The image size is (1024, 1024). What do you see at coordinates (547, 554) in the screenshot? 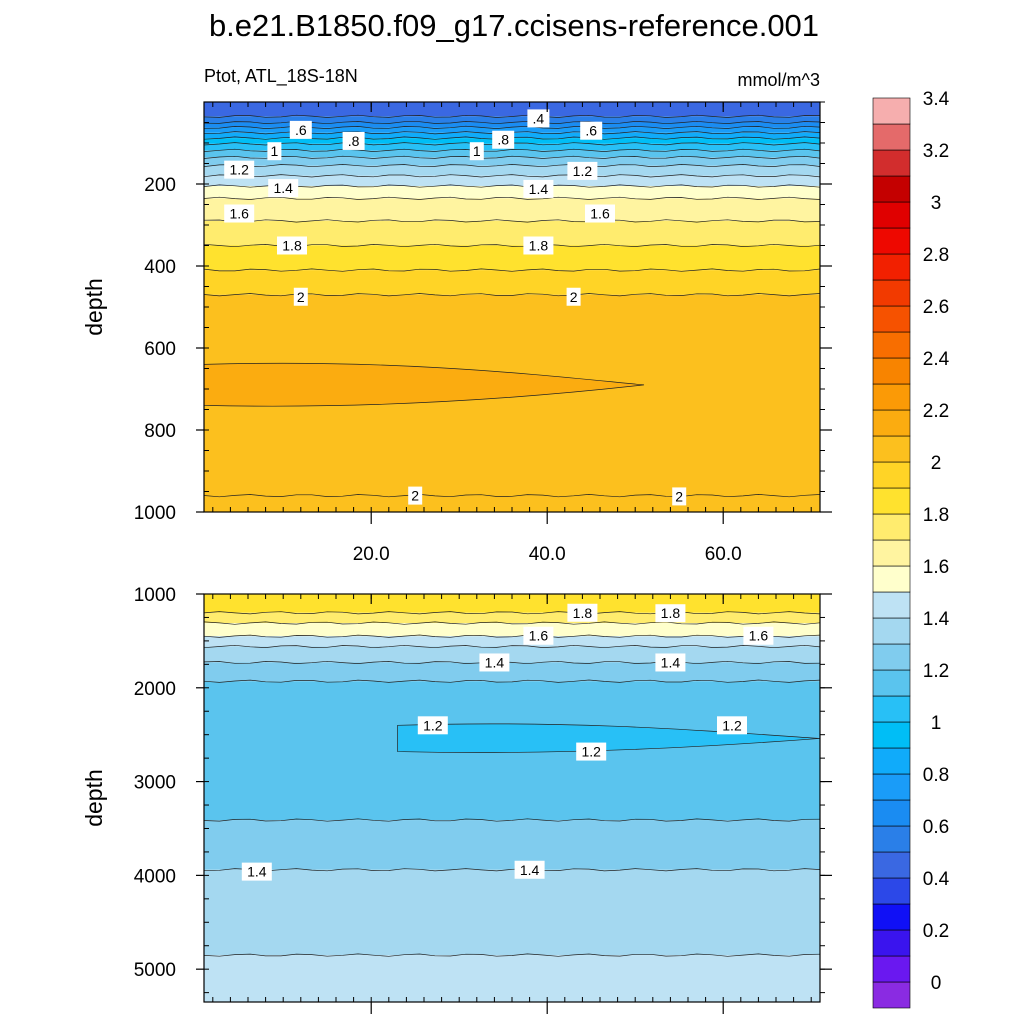
I see `x-tick-label: 40.0` at bounding box center [547, 554].